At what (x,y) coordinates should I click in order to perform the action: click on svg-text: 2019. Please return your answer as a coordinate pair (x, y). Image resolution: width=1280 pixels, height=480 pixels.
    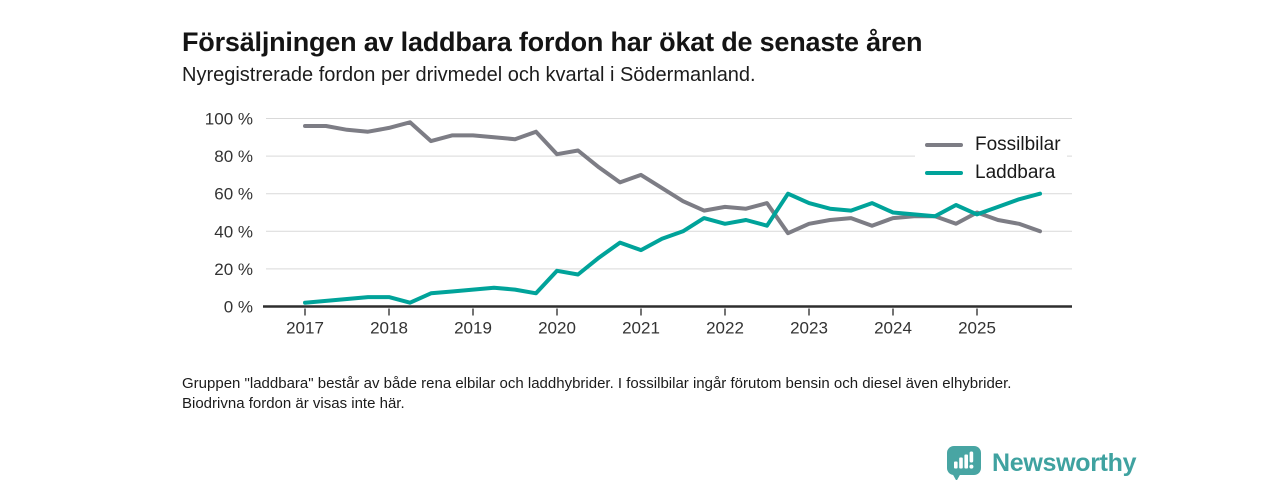
    Looking at the image, I should click on (473, 328).